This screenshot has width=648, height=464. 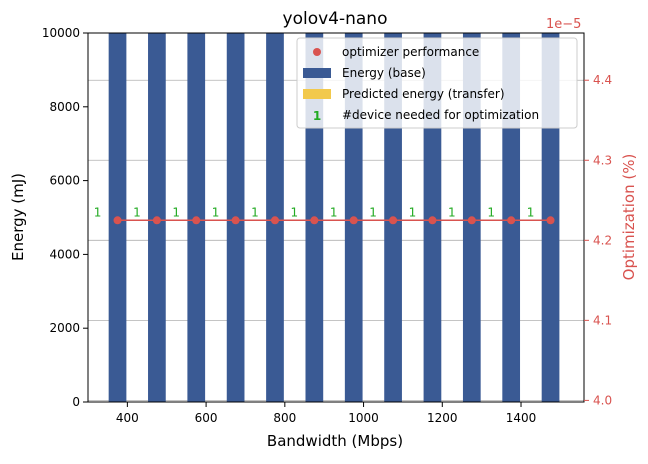 I want to click on y2-tick-label: 4.2, so click(x=602, y=240).